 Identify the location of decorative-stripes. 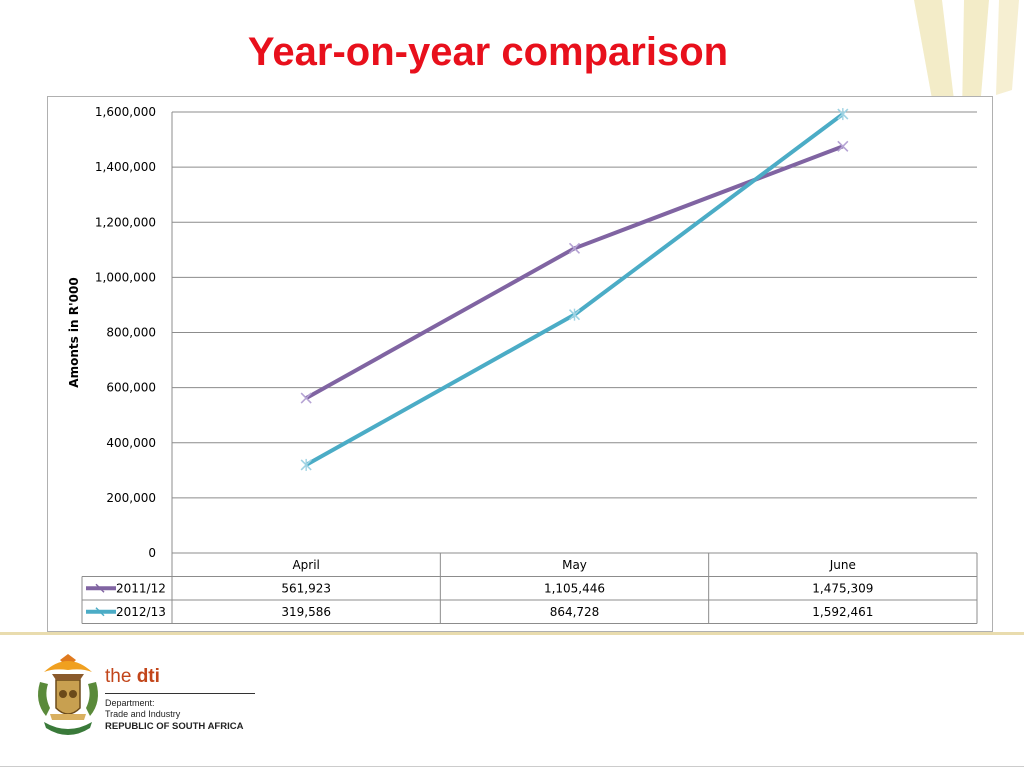
(966, 60).